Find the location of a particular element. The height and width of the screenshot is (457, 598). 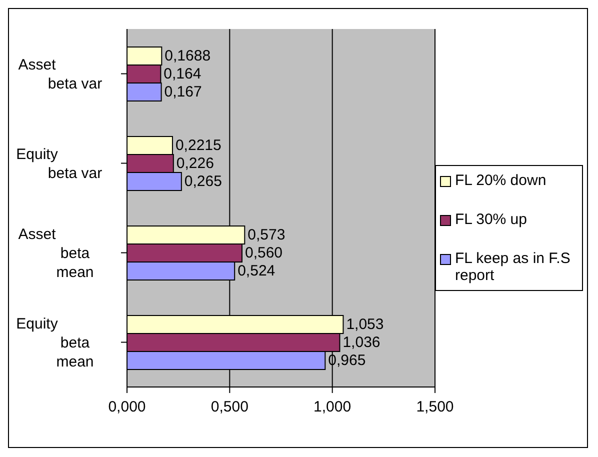

data-label: 0,573 is located at coordinates (267, 235).